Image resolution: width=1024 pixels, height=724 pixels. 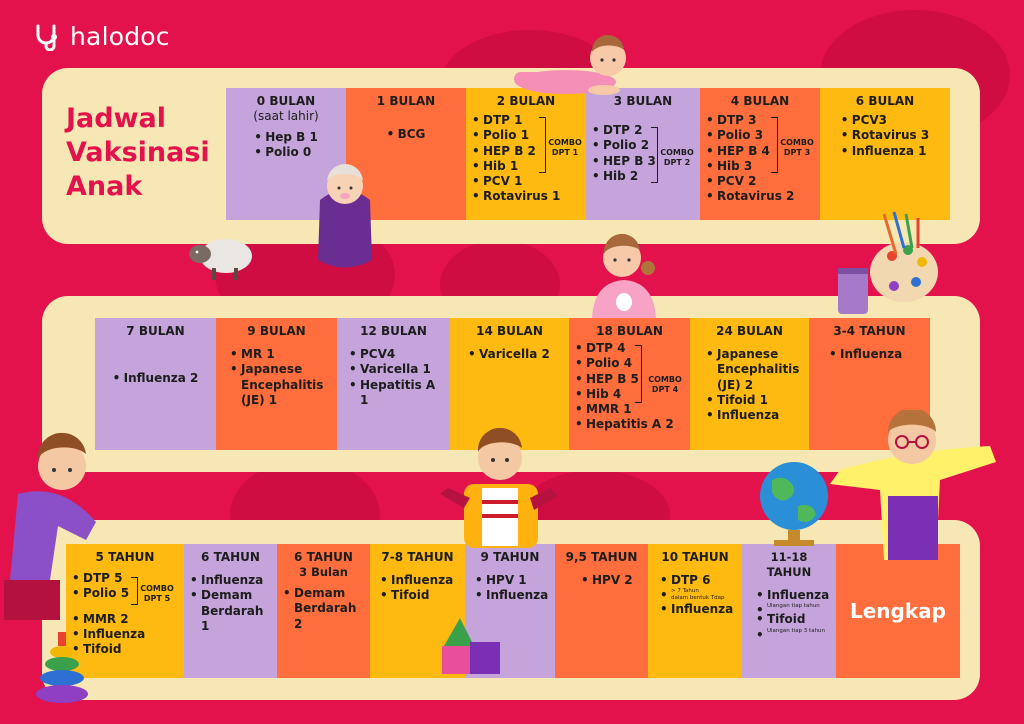 I want to click on tile-6-tahun-3-bulan: 6 TAHUN 3 Bulan Demam Berdarah 2, so click(x=323, y=611).